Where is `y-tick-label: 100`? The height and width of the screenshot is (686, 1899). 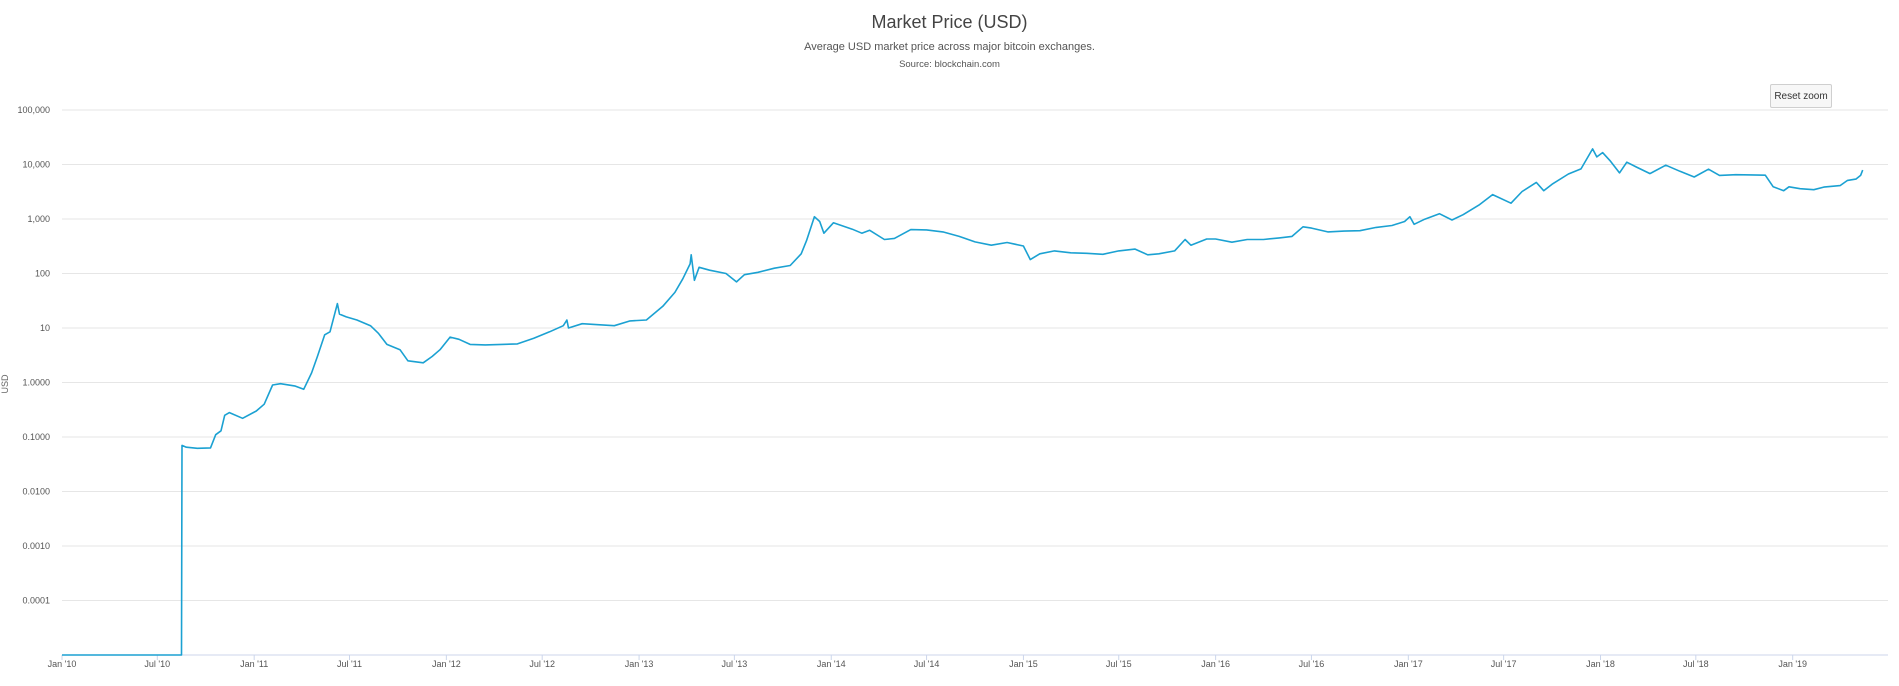 y-tick-label: 100 is located at coordinates (42, 274).